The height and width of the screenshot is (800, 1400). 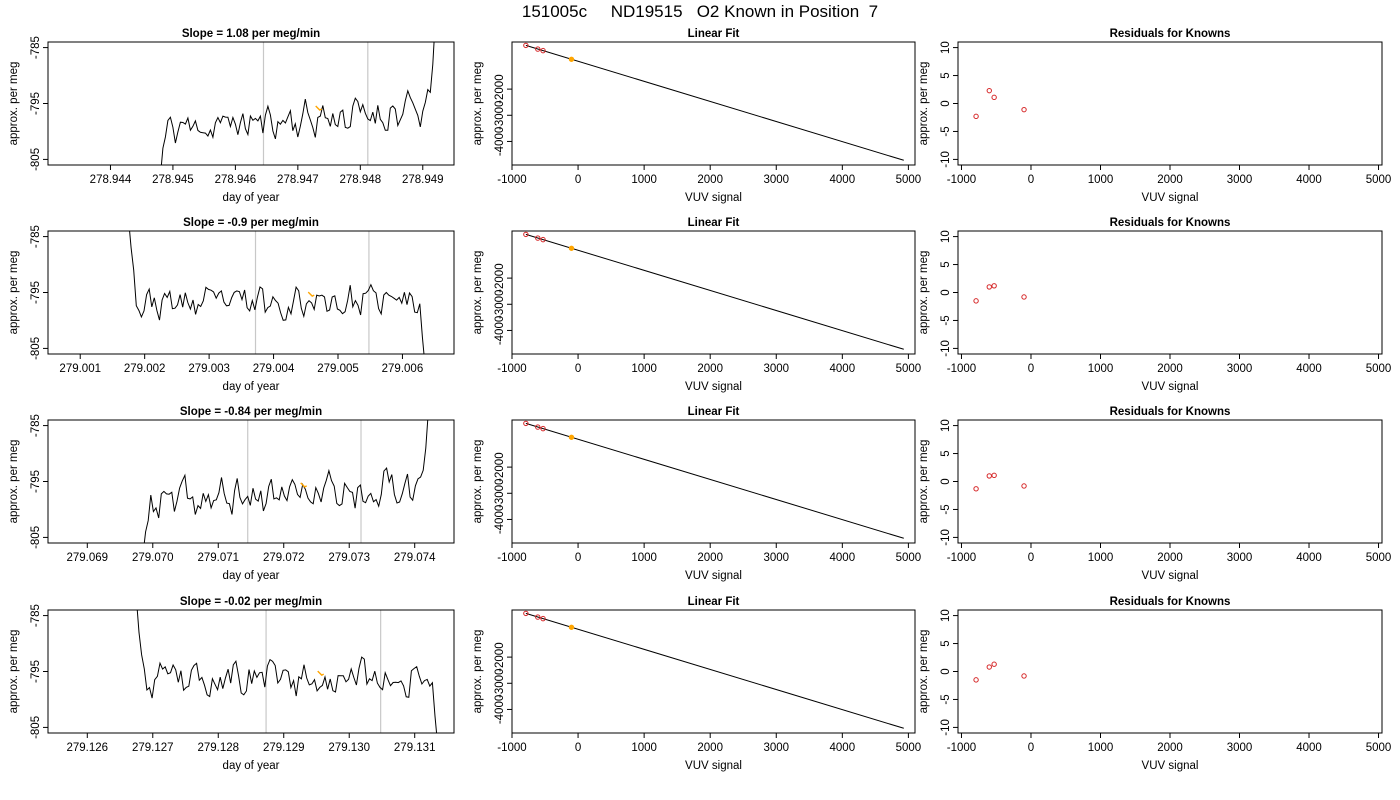 I want to click on plot-title: Slope = -0.9 per meg/min, so click(x=251, y=223).